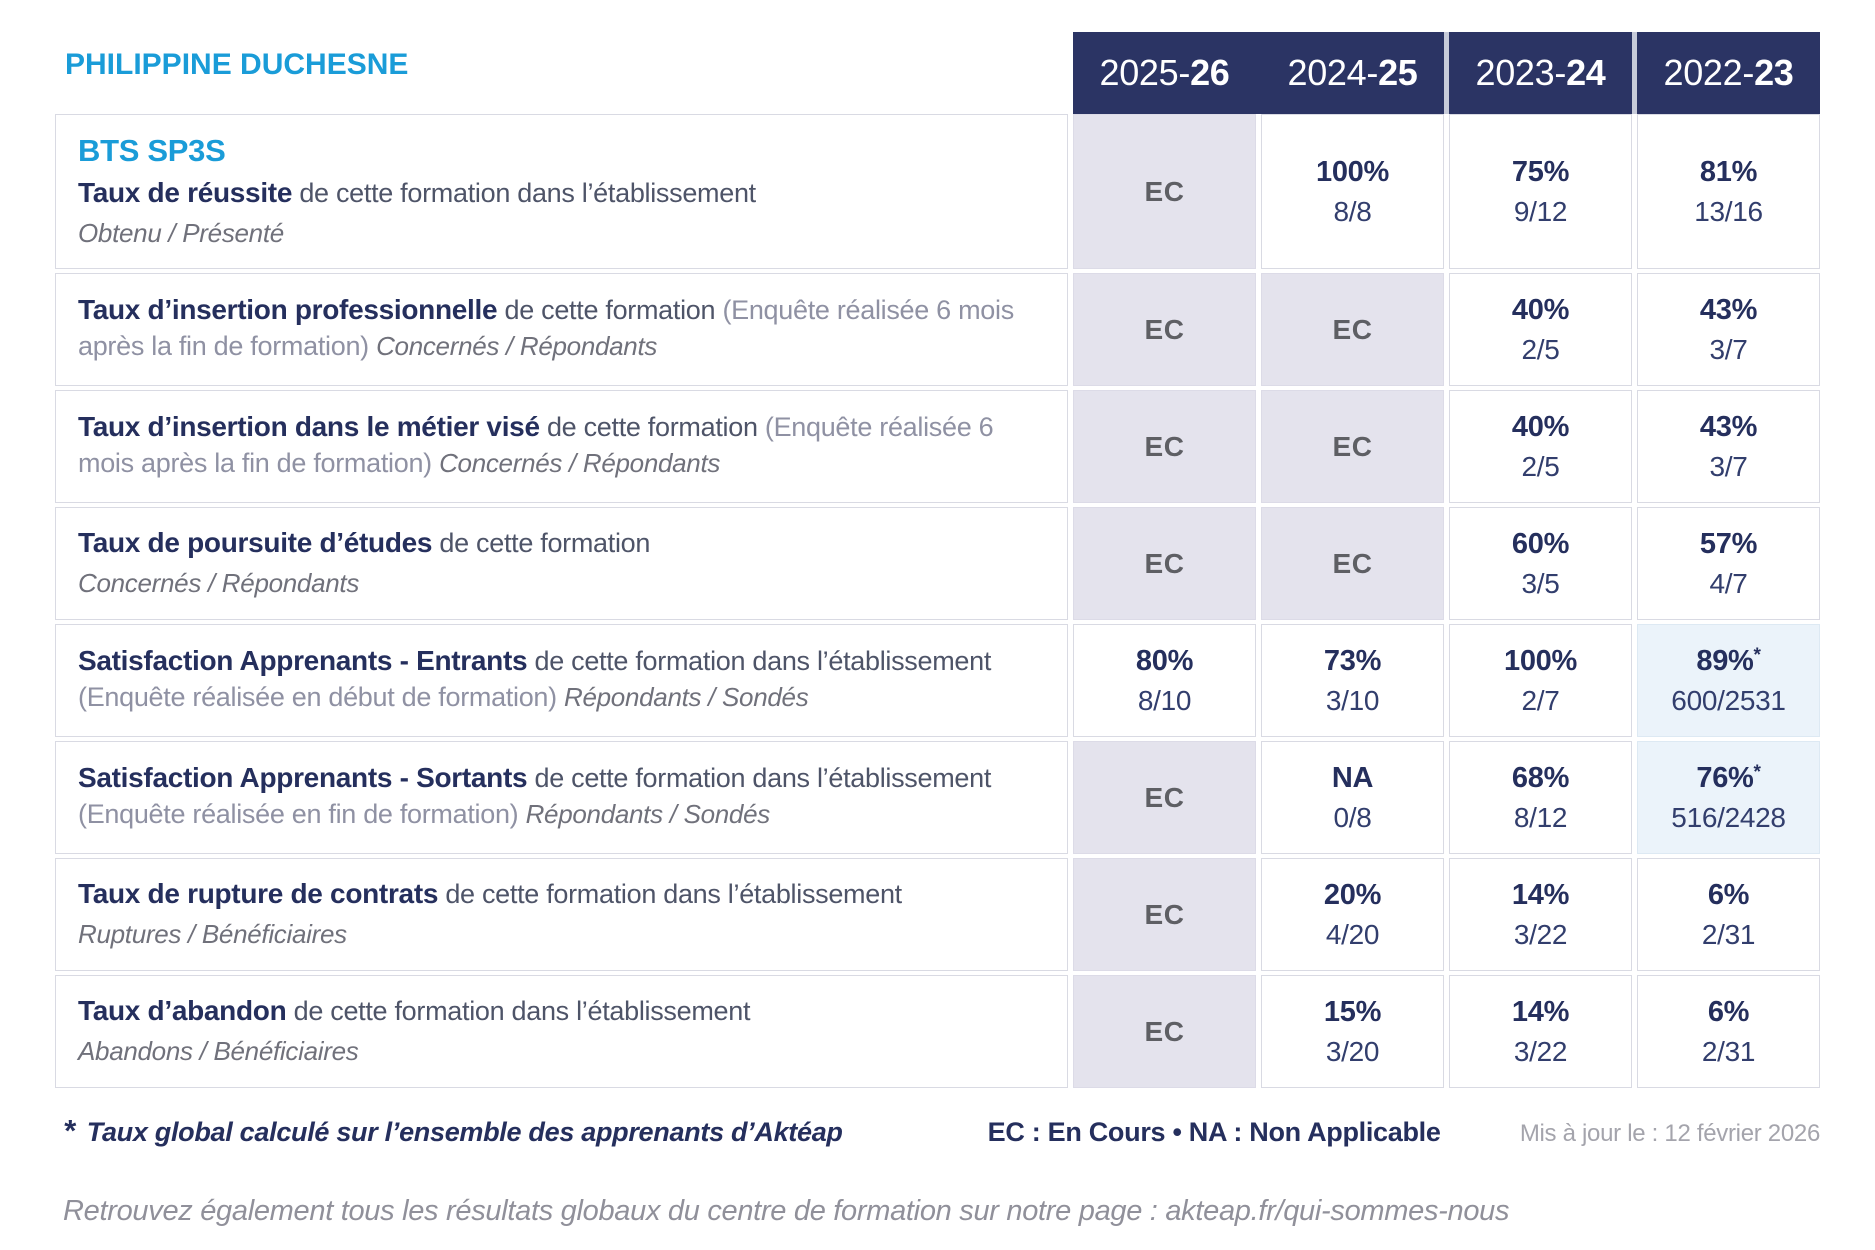 The image size is (1875, 1250). Describe the element at coordinates (1352, 700) in the screenshot. I see `value-fraction: 3/10` at that location.